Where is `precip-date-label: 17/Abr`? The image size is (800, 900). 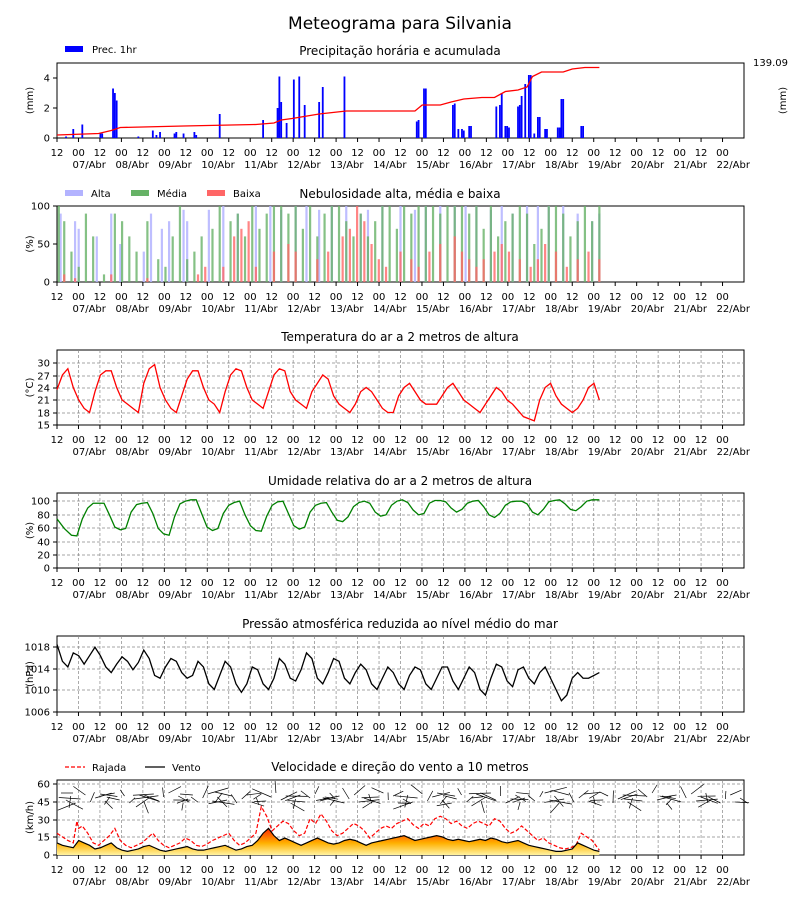 precip-date-label: 17/Abr is located at coordinates (519, 165).